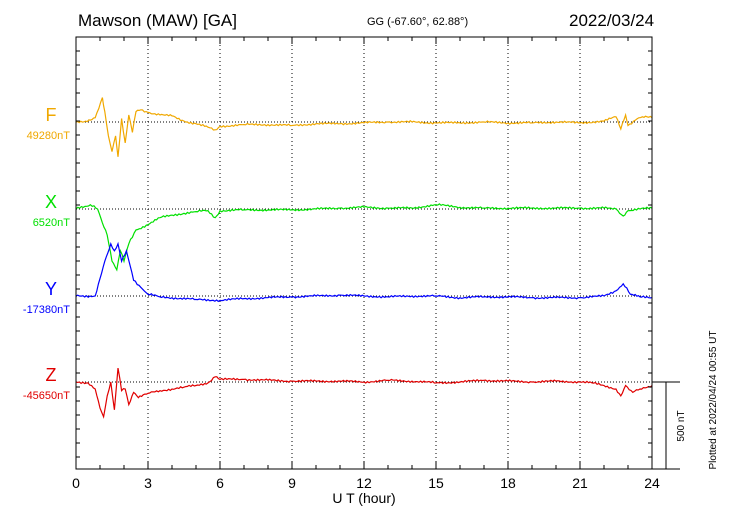 The width and height of the screenshot is (730, 520). Describe the element at coordinates (220, 483) in the screenshot. I see `x-tick-label: 6` at that location.